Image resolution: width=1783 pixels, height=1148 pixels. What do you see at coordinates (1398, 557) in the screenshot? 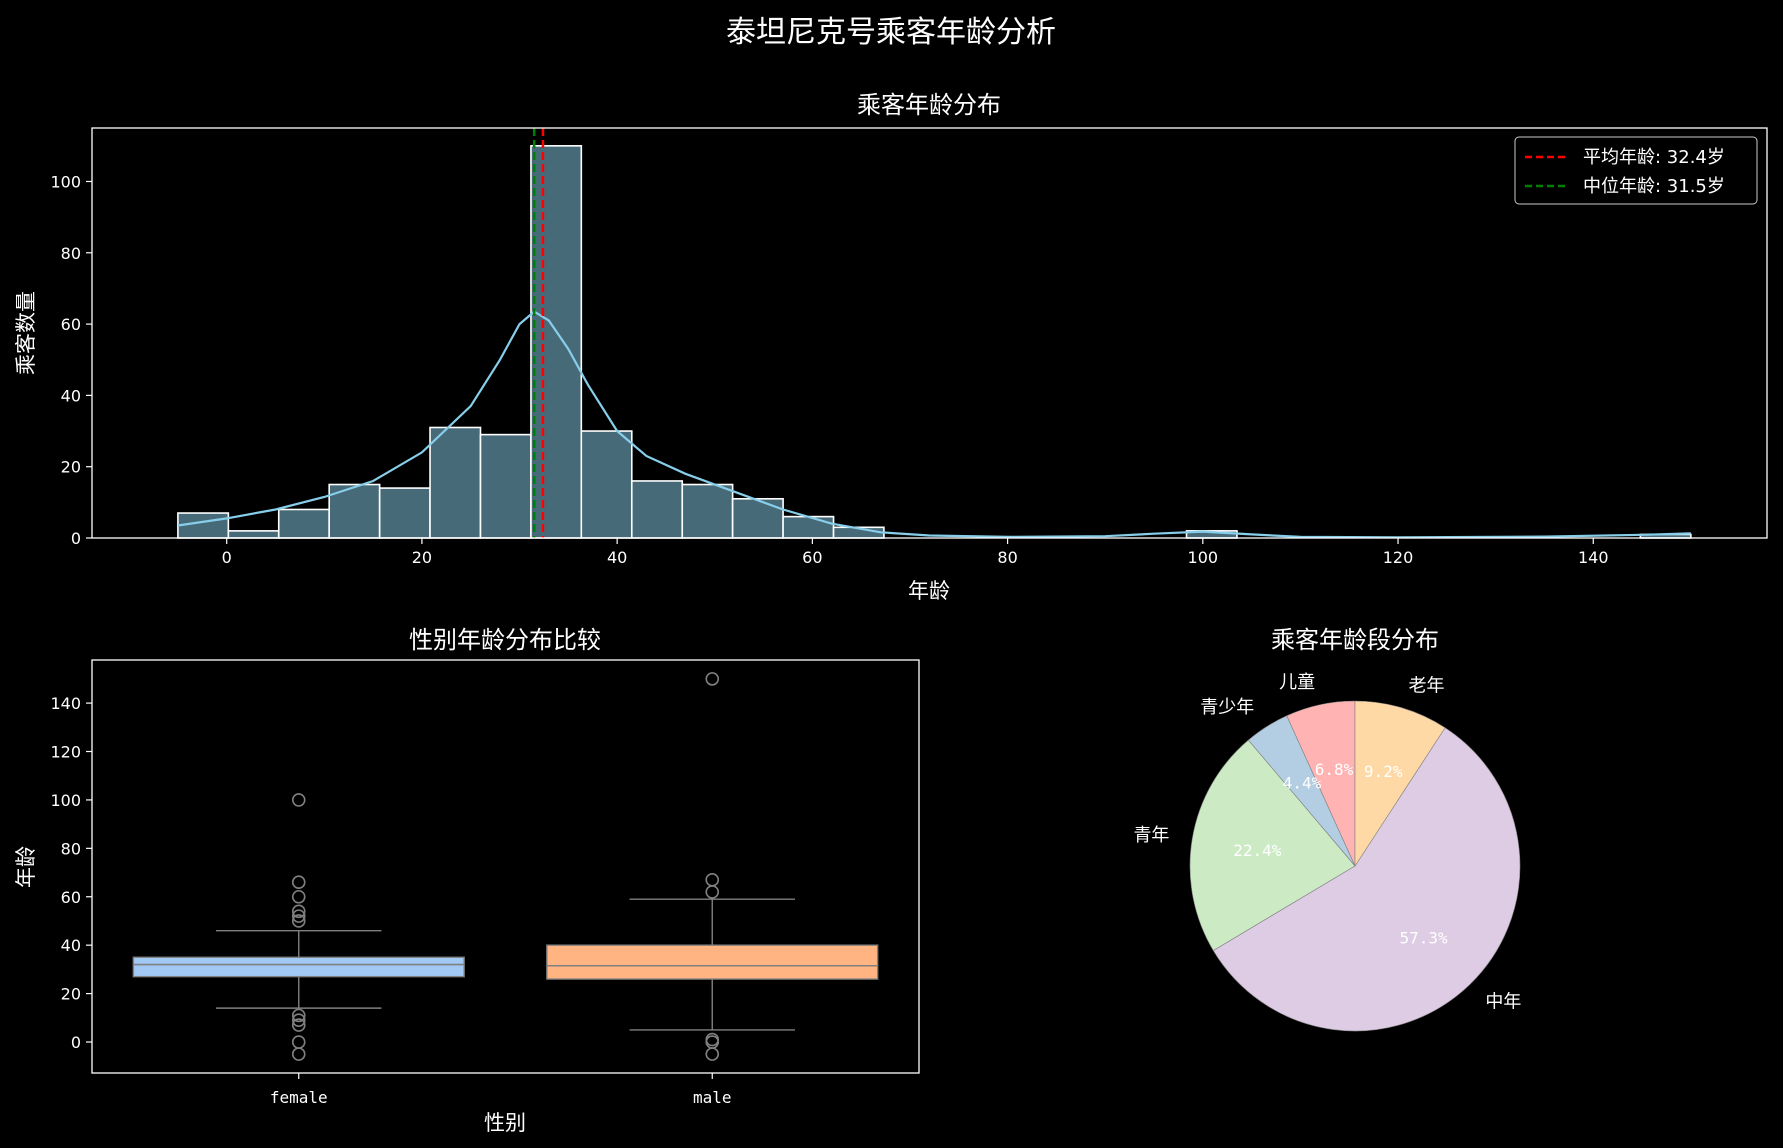
I see `x-tick-label: 120` at bounding box center [1398, 557].